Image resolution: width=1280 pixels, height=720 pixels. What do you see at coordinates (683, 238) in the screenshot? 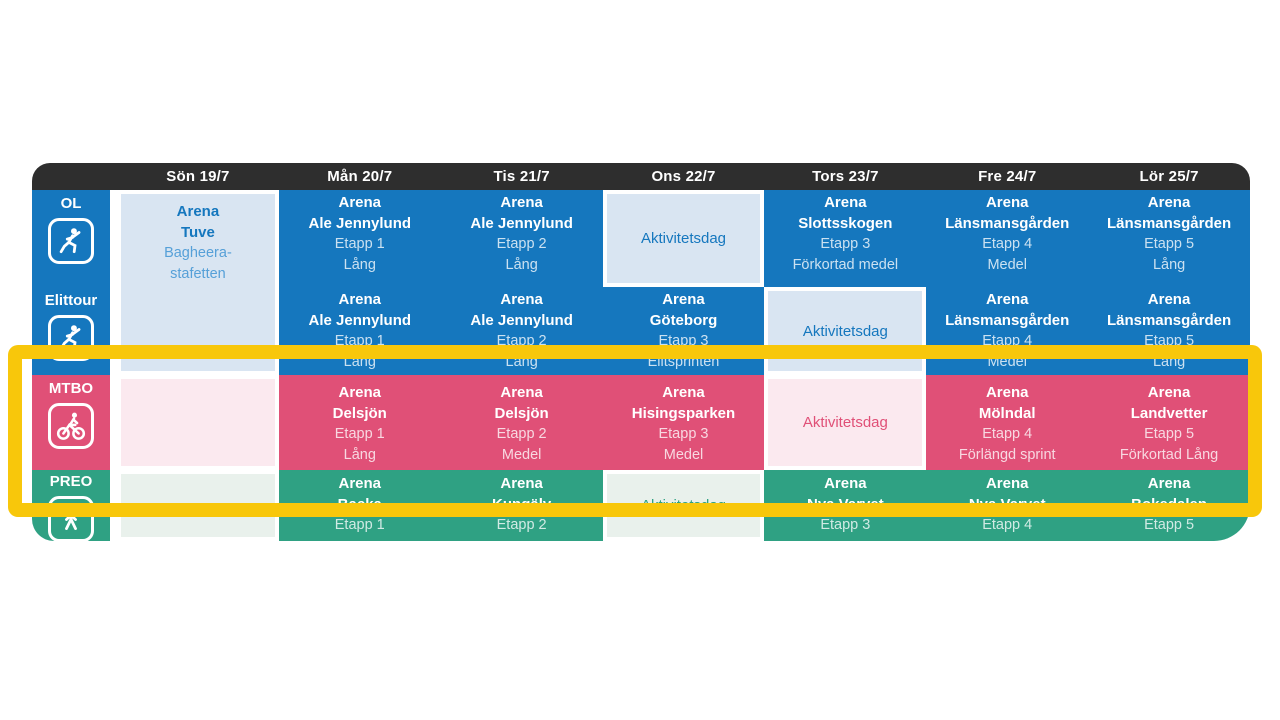
I see `cell-ol-day3: Aktivitetsdag` at bounding box center [683, 238].